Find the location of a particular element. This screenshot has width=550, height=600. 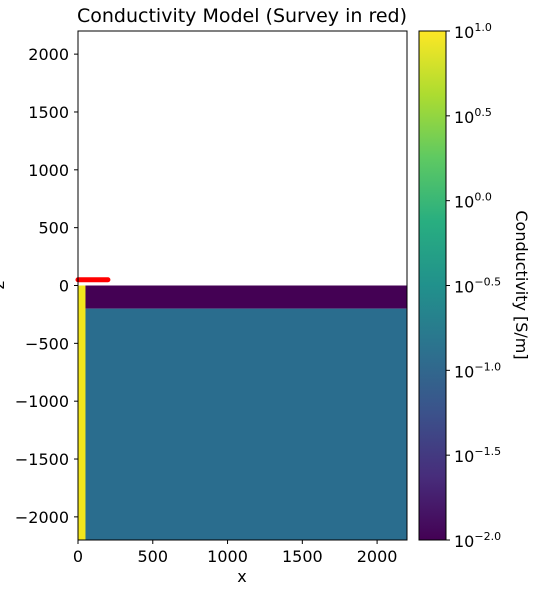

colorbar-tick-label: 10−0.5 is located at coordinates (477, 286).